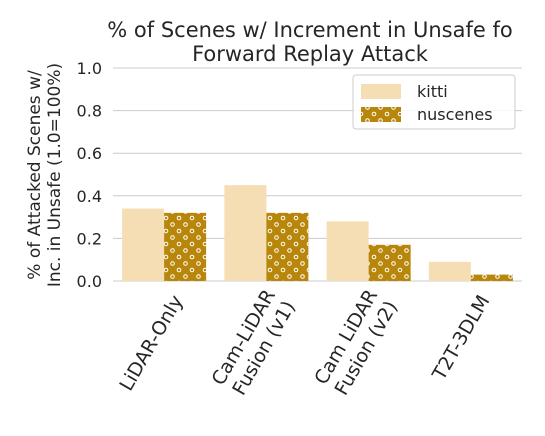  I want to click on x-tick-label-1: LiDAR-Only, so click(151, 343).